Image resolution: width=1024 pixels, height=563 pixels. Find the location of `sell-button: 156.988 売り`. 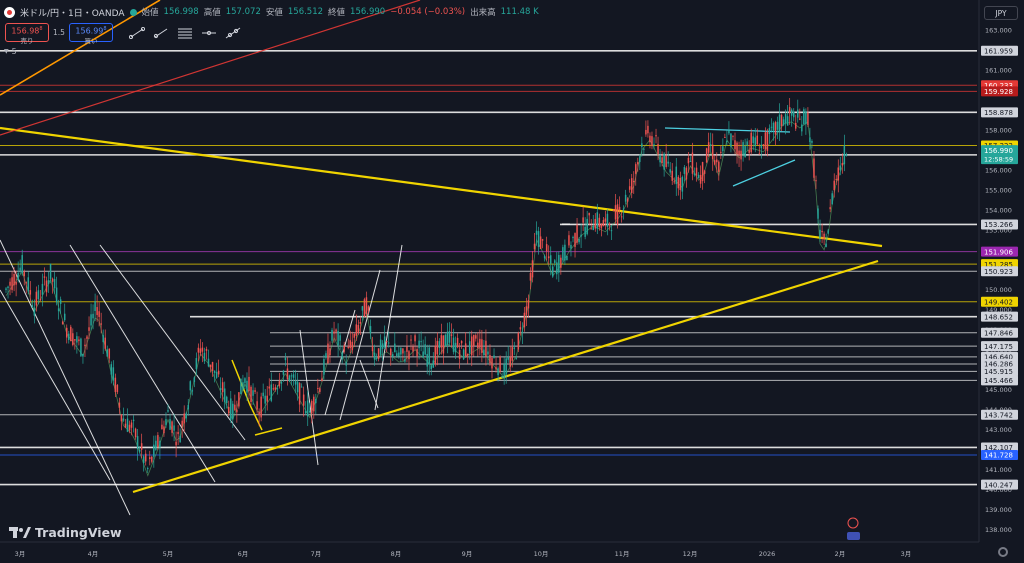

sell-button: 156.988 売り is located at coordinates (27, 34).